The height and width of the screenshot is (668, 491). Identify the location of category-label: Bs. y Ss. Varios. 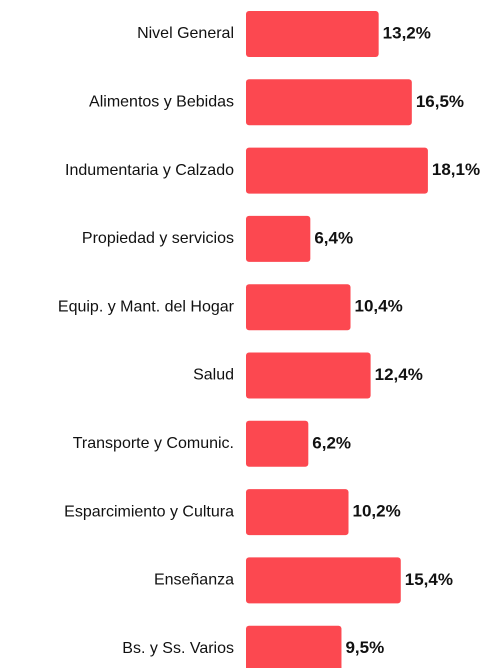
(178, 648).